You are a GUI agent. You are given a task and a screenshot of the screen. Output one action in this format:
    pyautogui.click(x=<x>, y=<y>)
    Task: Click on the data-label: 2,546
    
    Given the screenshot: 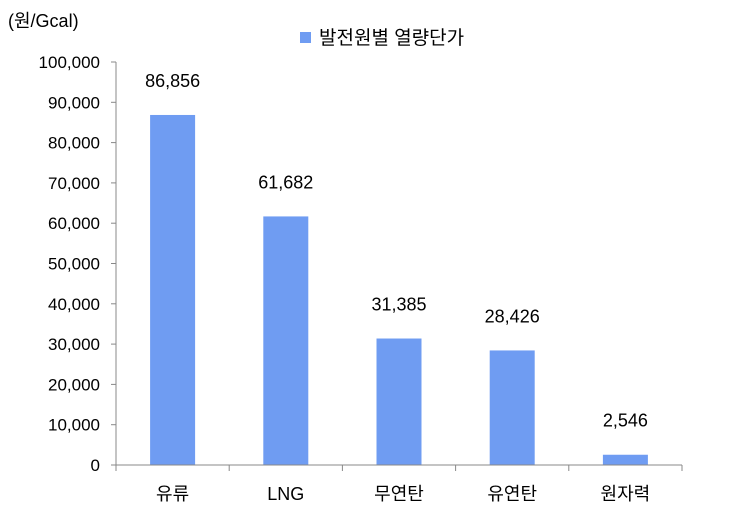 What is the action you would take?
    pyautogui.click(x=625, y=421)
    